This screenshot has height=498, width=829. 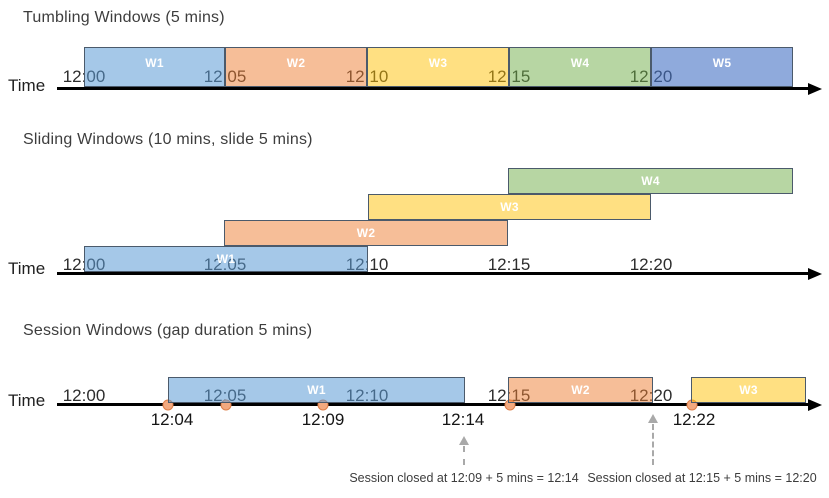 I want to click on session-window-w2: W2, so click(x=580, y=390).